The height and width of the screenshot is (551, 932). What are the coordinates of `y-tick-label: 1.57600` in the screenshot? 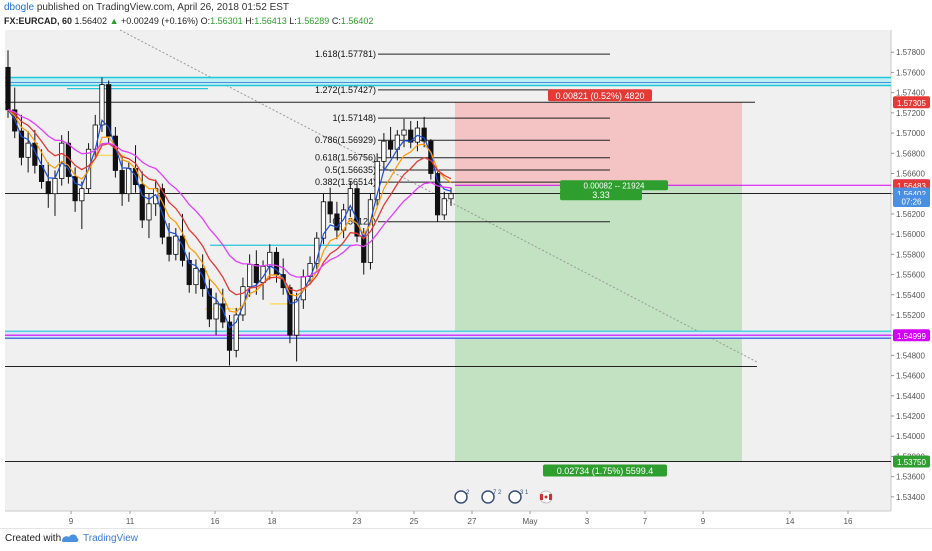 It's located at (910, 72).